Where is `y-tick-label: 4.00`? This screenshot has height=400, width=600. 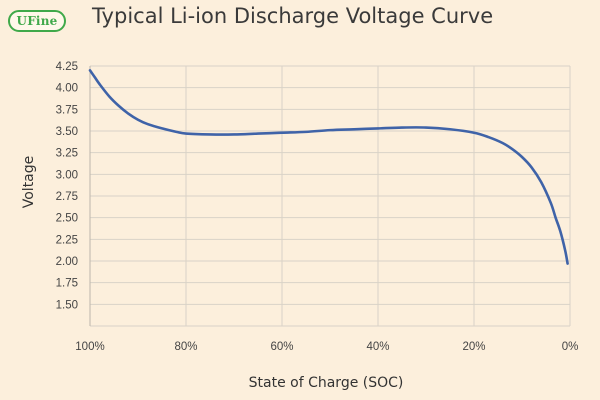
y-tick-label: 4.00 is located at coordinates (67, 89).